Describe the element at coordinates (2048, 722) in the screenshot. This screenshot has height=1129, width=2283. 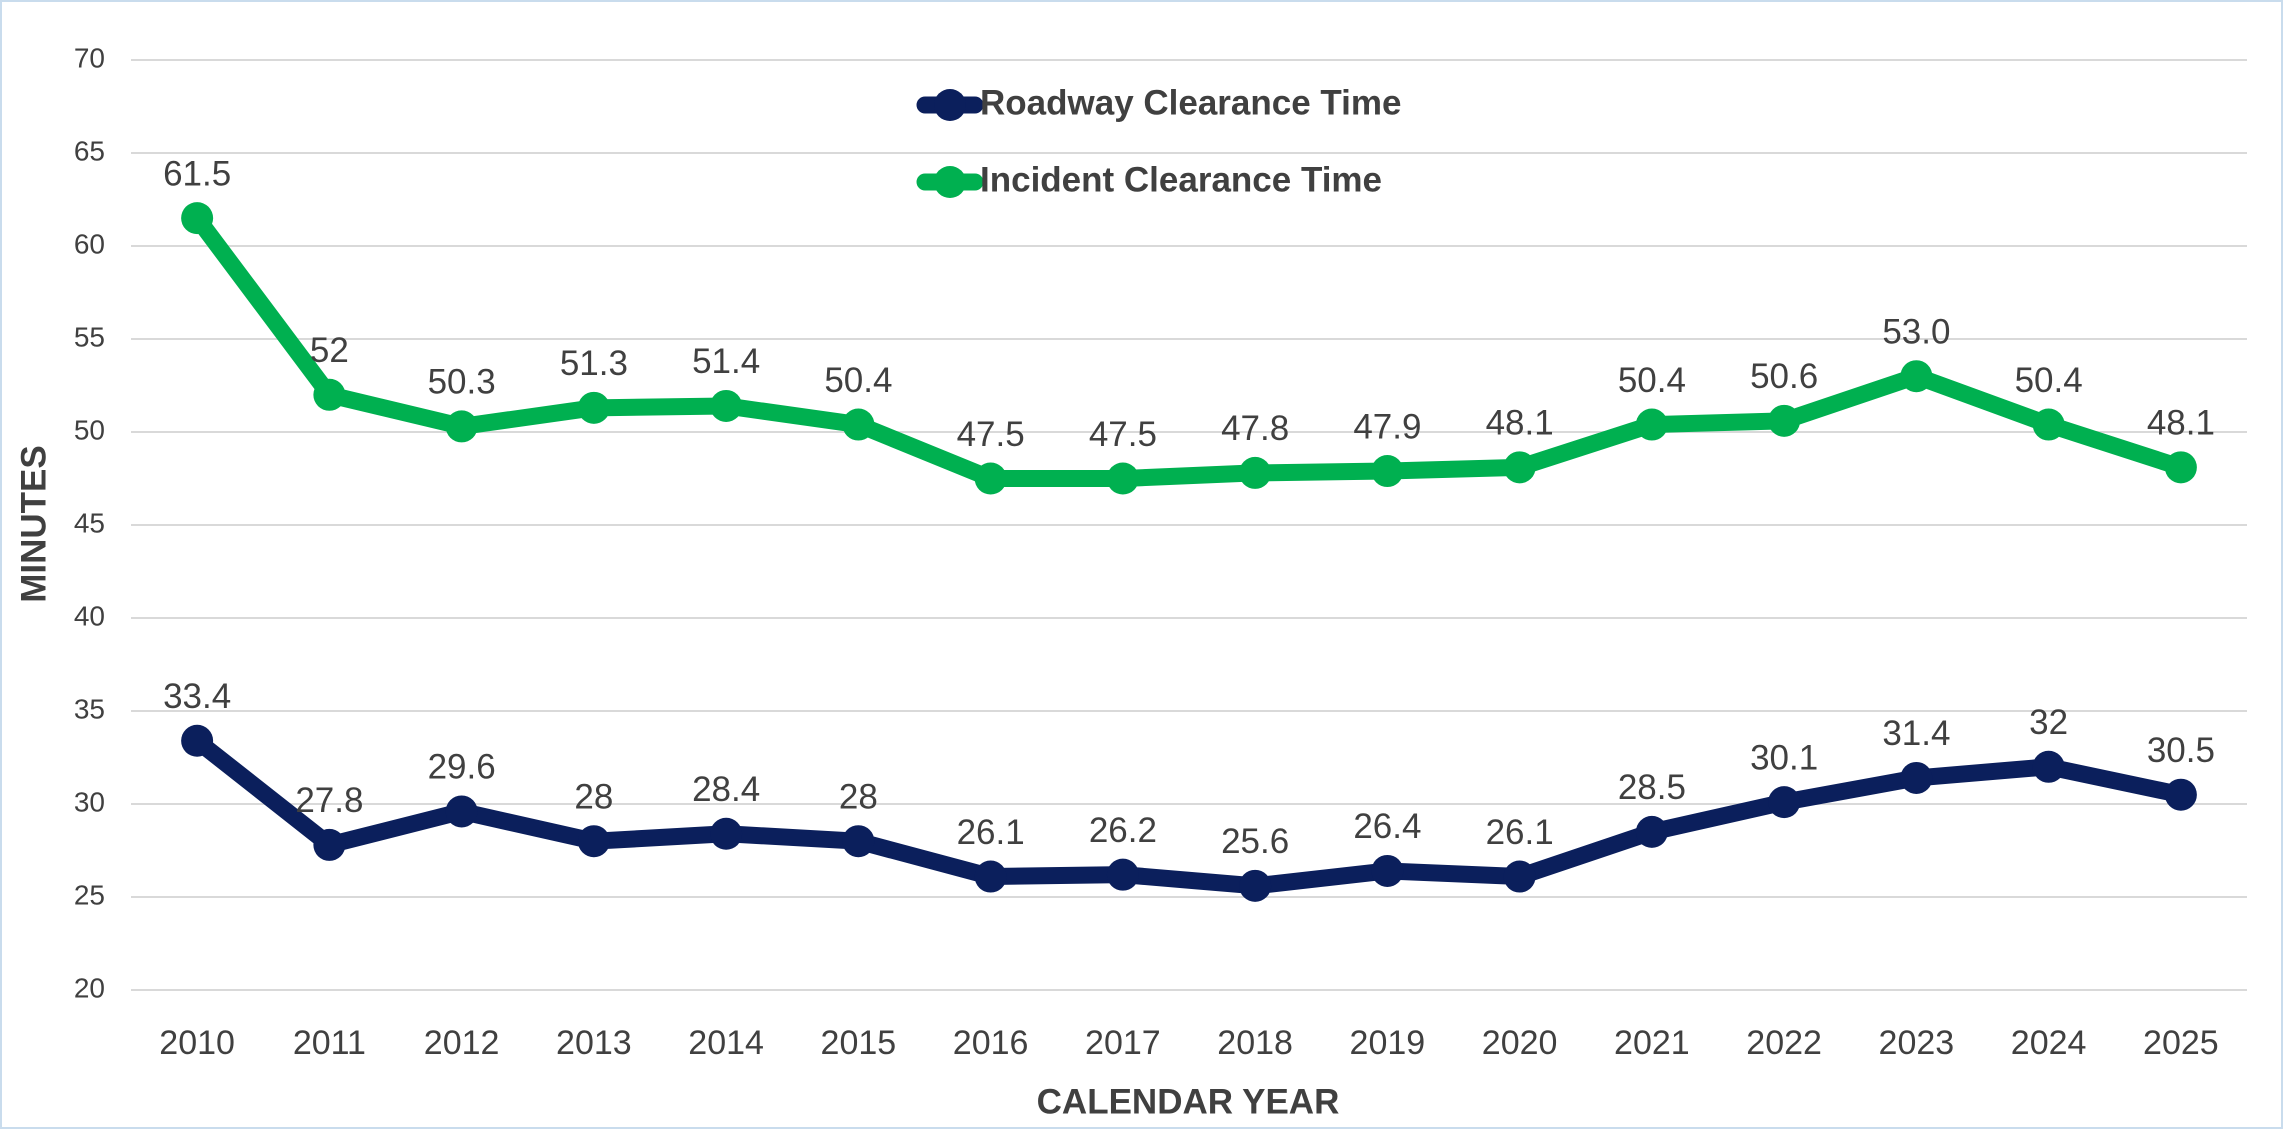
I see `data-label: 32` at that location.